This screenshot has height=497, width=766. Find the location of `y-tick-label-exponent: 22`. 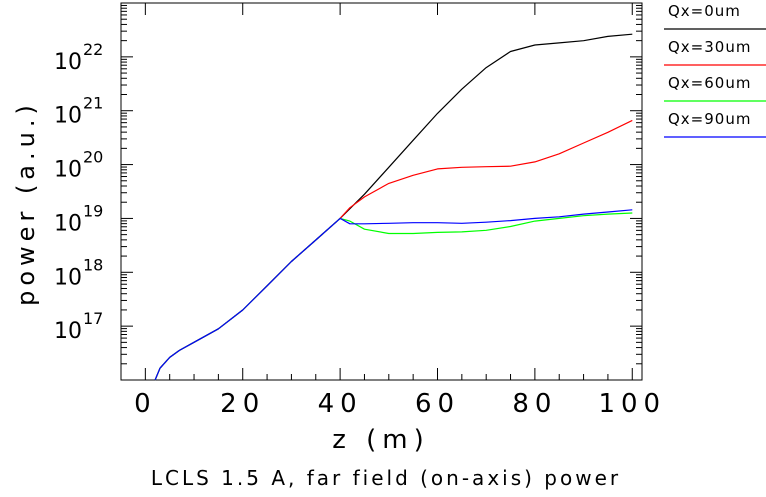

y-tick-label-exponent: 22 is located at coordinates (93, 49).